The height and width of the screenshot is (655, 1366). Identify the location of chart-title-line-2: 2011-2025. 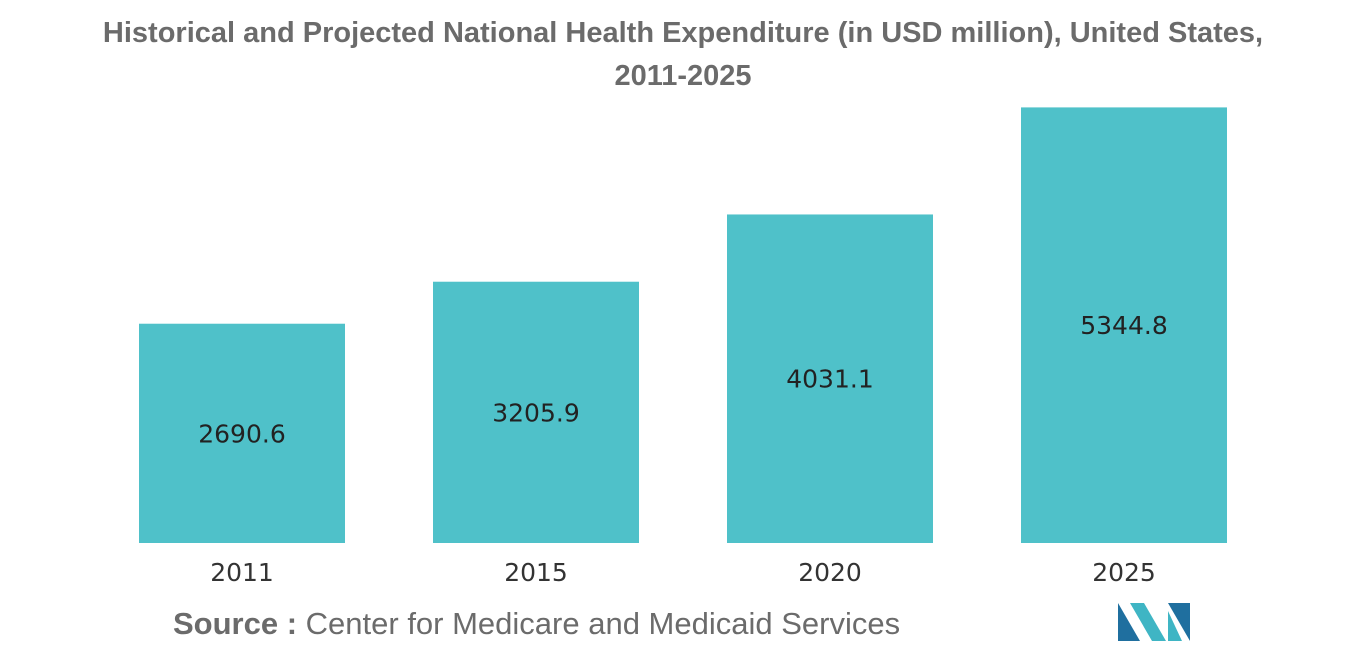
(683, 76).